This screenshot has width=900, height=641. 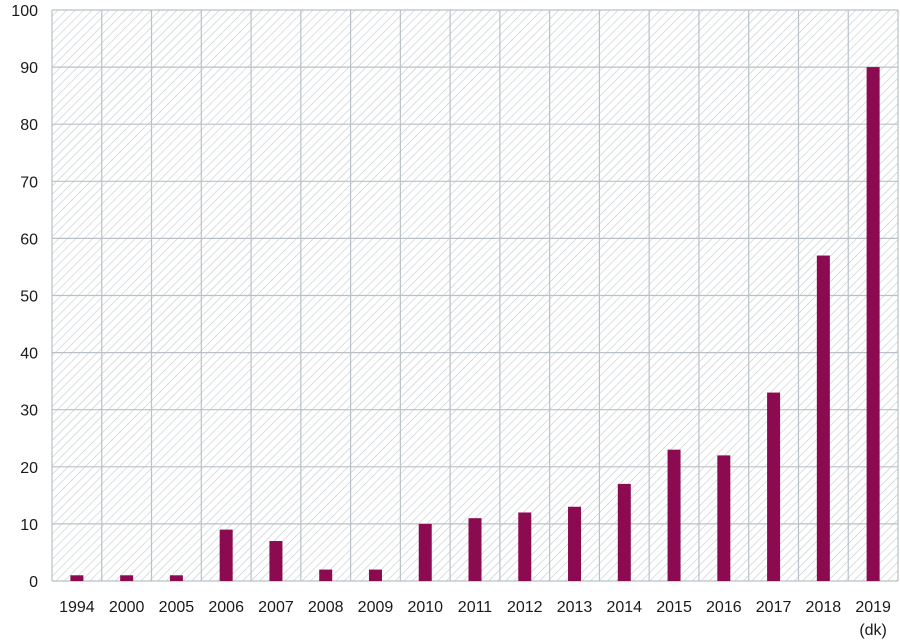 I want to click on x-tick-label: 2009, so click(x=376, y=607).